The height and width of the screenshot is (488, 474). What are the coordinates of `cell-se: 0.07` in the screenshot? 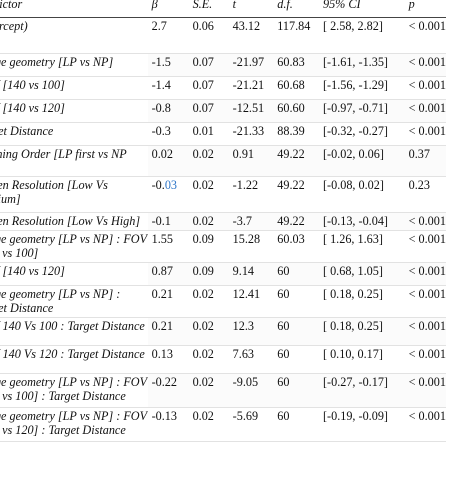 It's located at (208, 111).